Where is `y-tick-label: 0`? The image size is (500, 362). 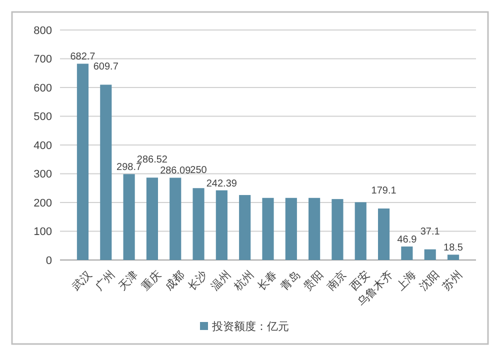
y-tick-label: 0 is located at coordinates (49, 260).